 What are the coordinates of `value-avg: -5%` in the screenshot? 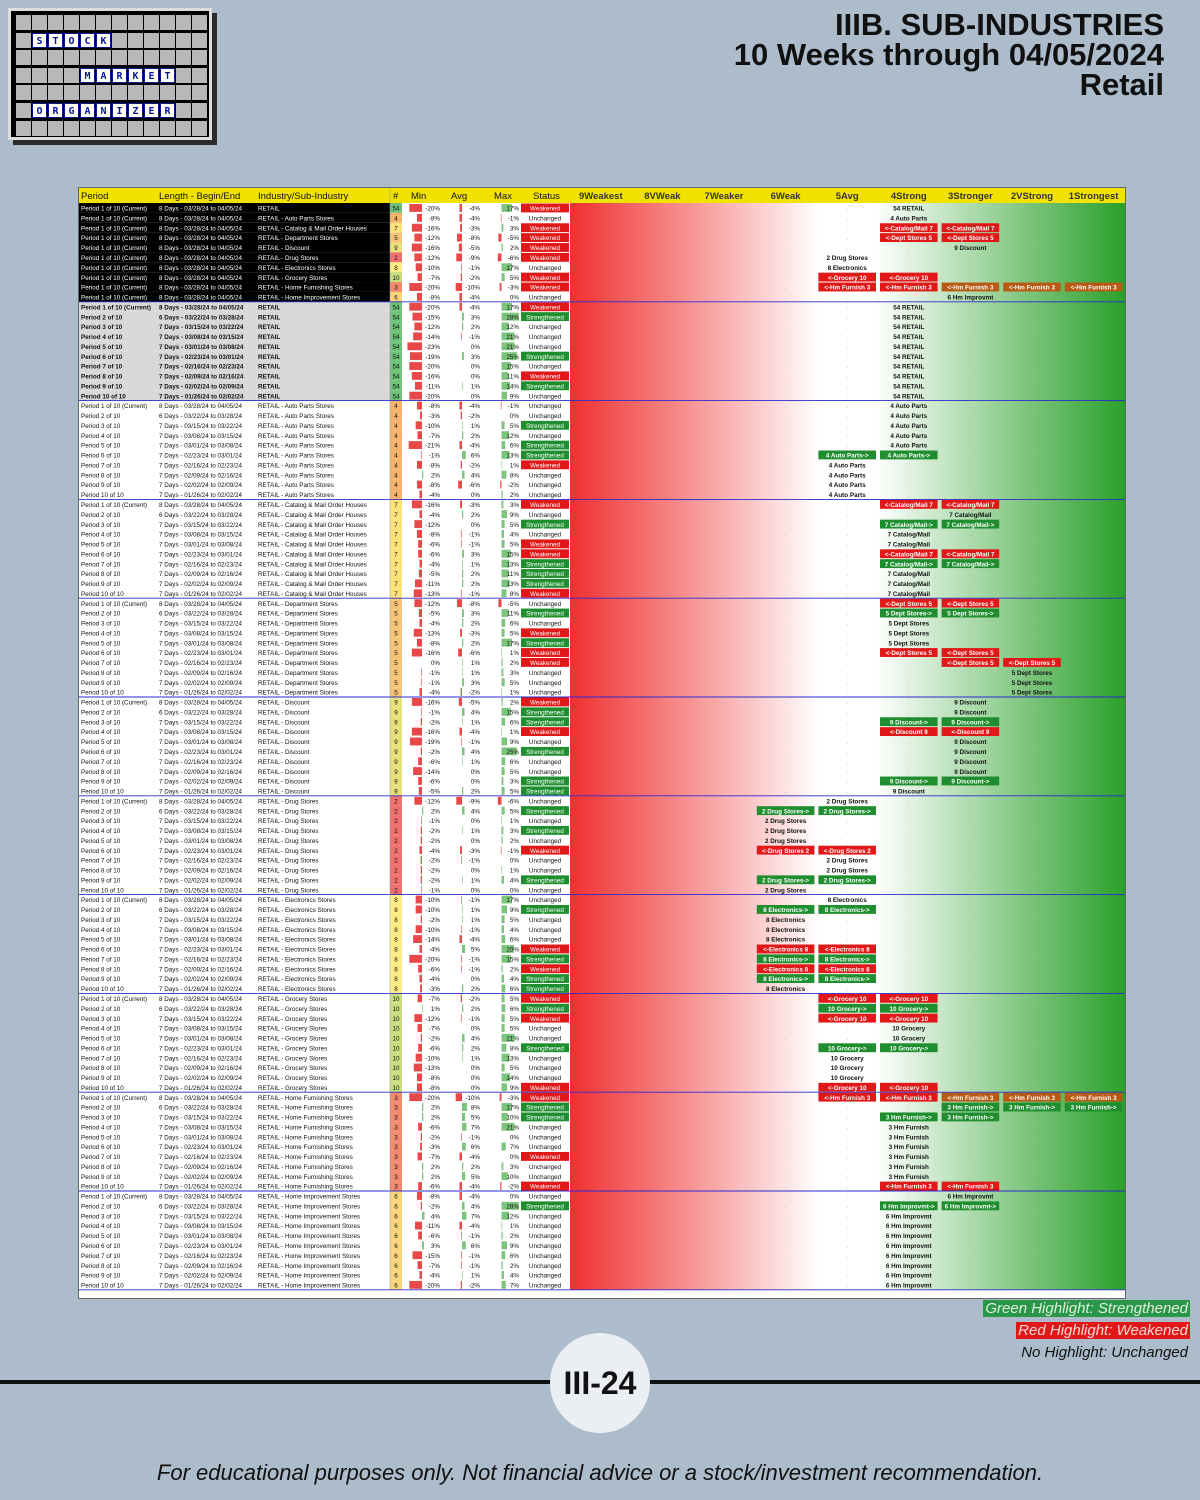 It's located at (475, 248).